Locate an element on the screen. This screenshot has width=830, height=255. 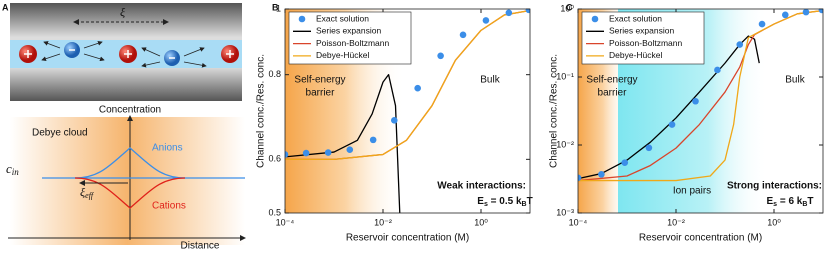
xi-eff-label: ξeff is located at coordinates (87, 192).